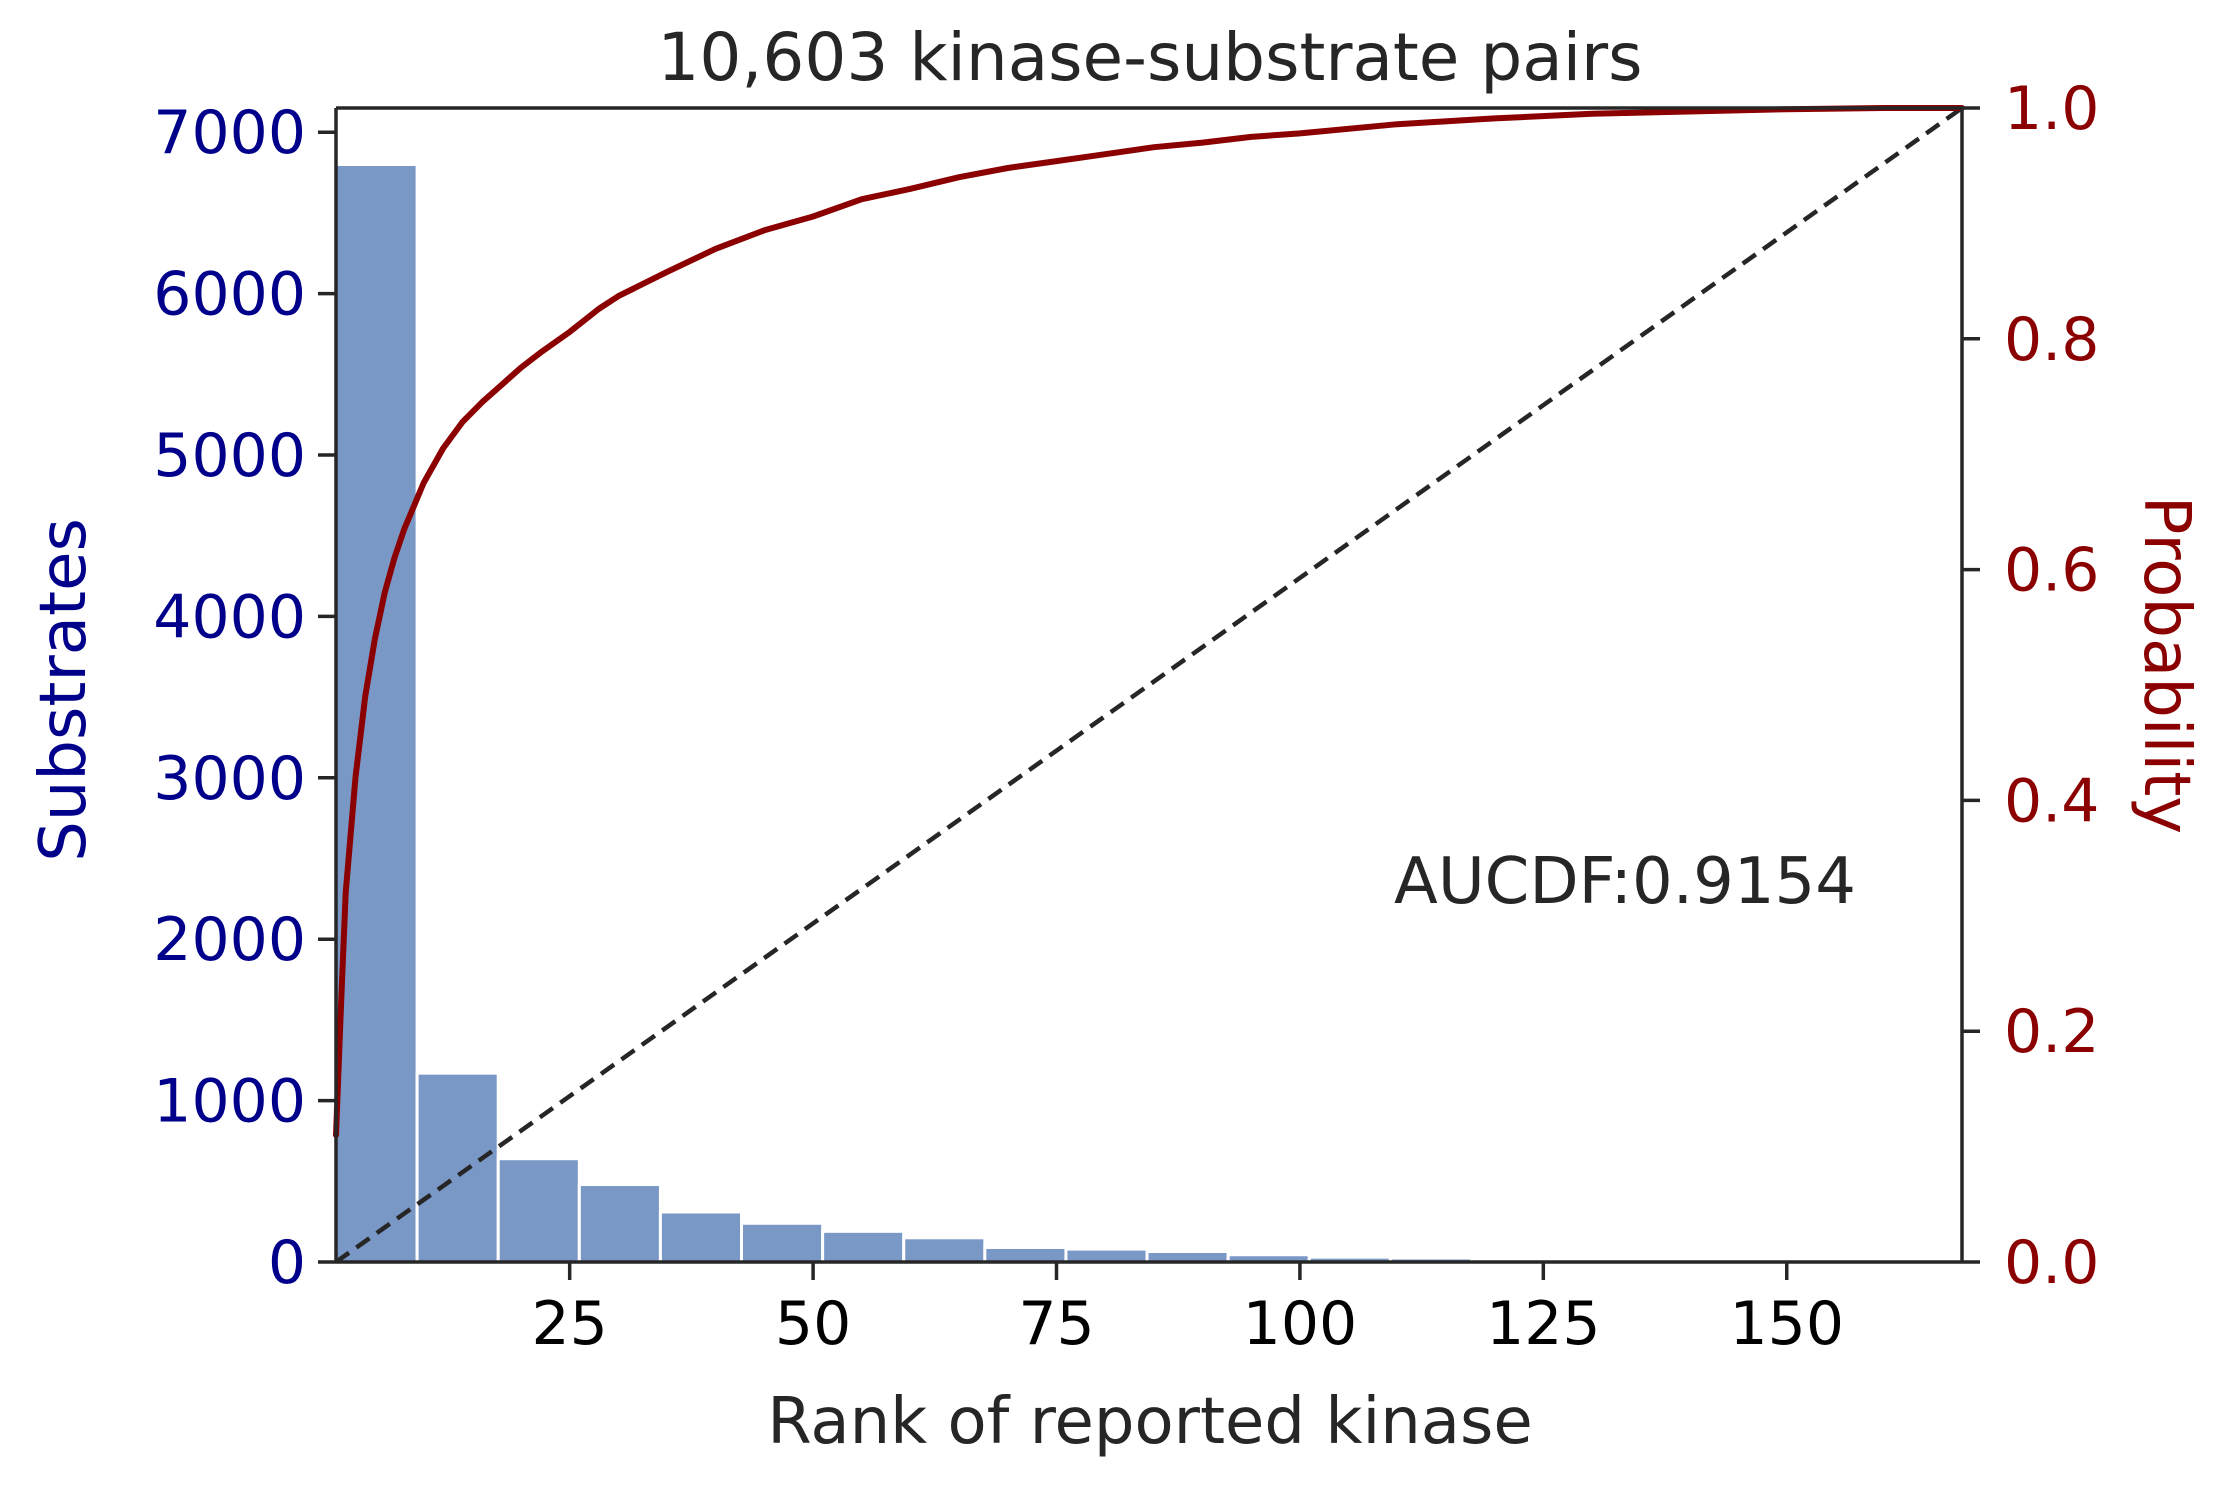  I want to click on left-y-tick-label: 0, so click(287, 1263).